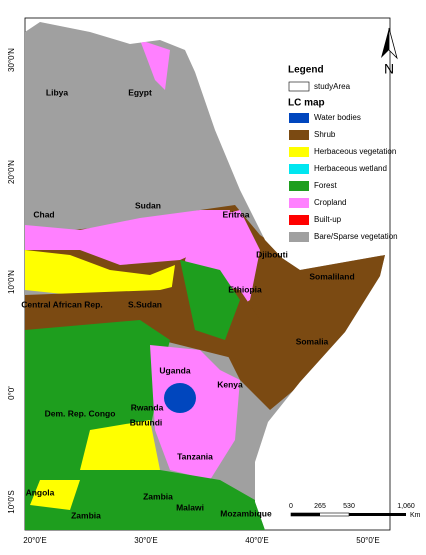 The image size is (426, 555). What do you see at coordinates (11, 60) in the screenshot?
I see `lat-label: 30°0'N` at bounding box center [11, 60].